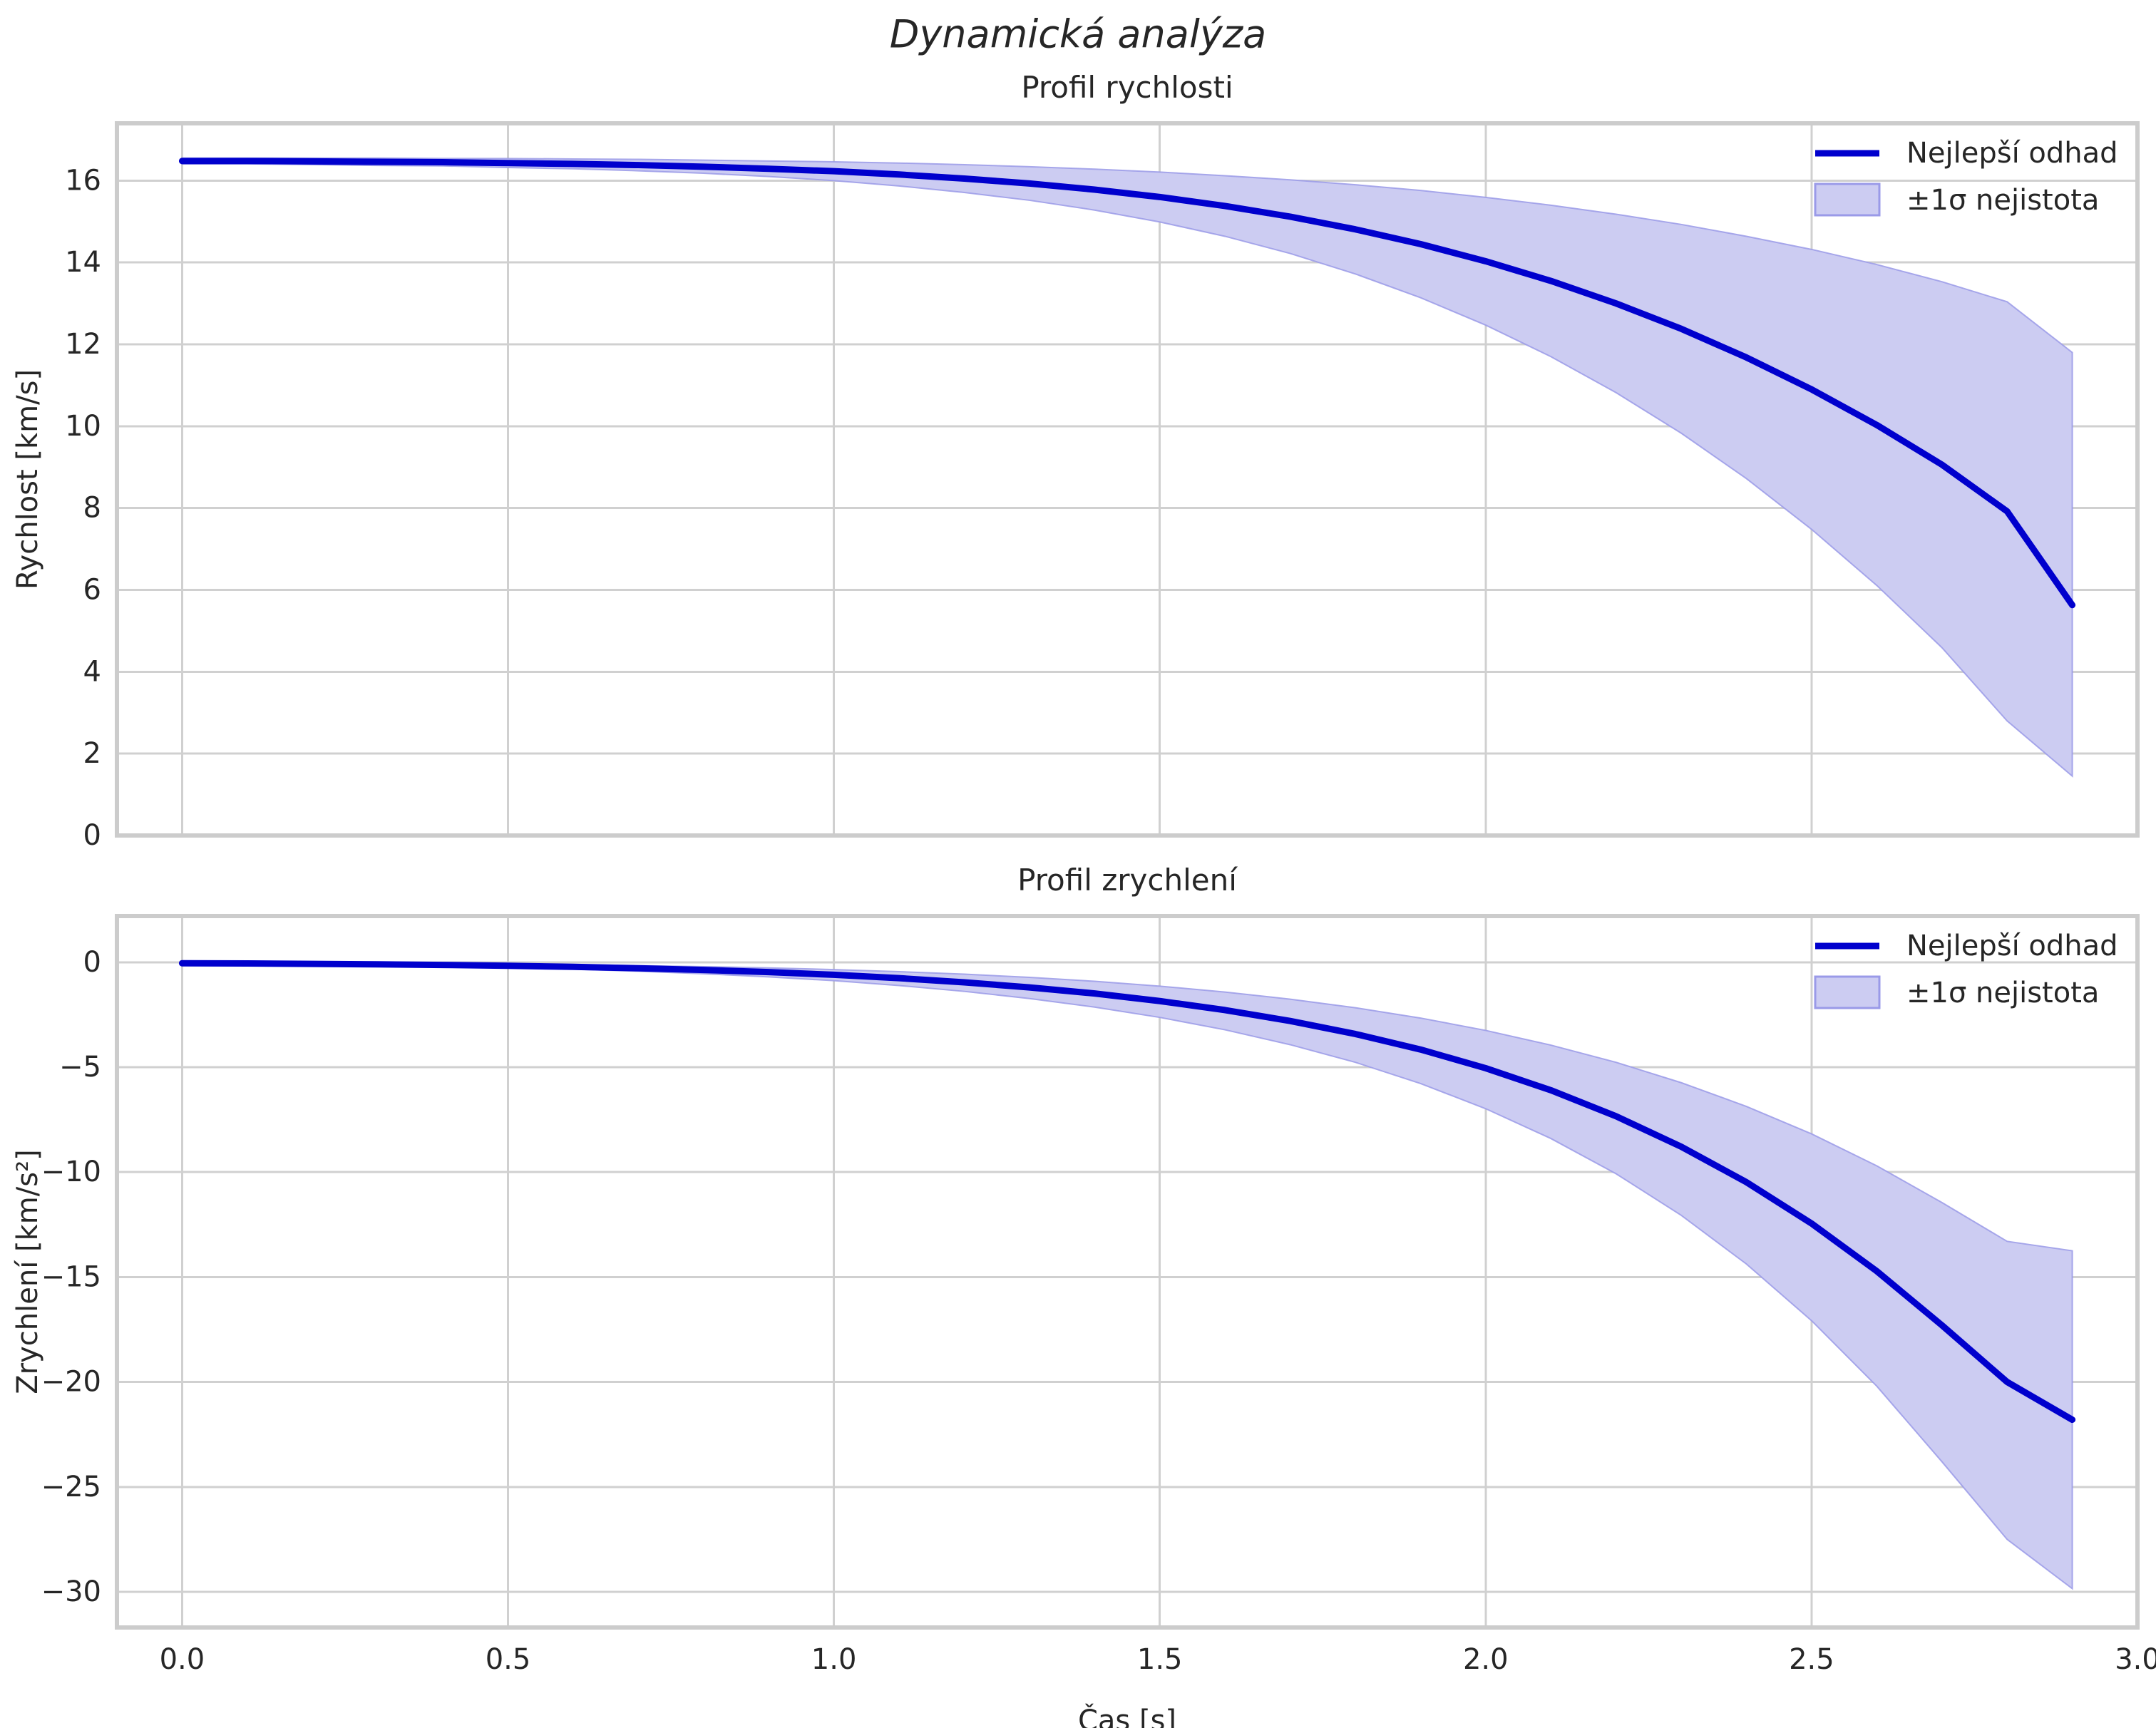 This screenshot has width=2156, height=1728. I want to click on acceleration-subplot-title: Profil zrychlení, so click(1127, 880).